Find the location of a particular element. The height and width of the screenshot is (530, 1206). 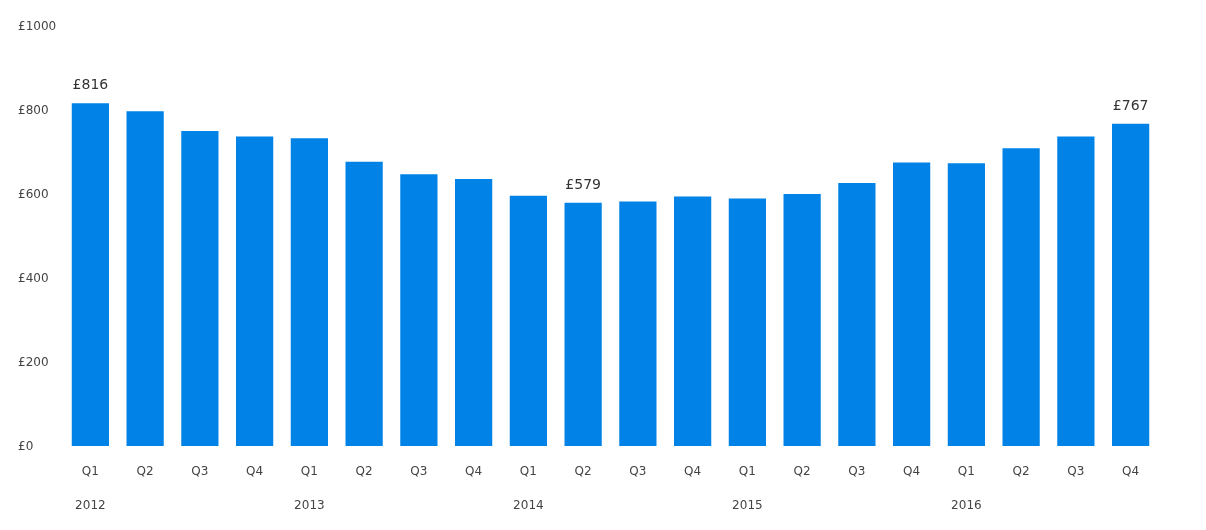

category-label: Q1 2015 is located at coordinates (747, 488).